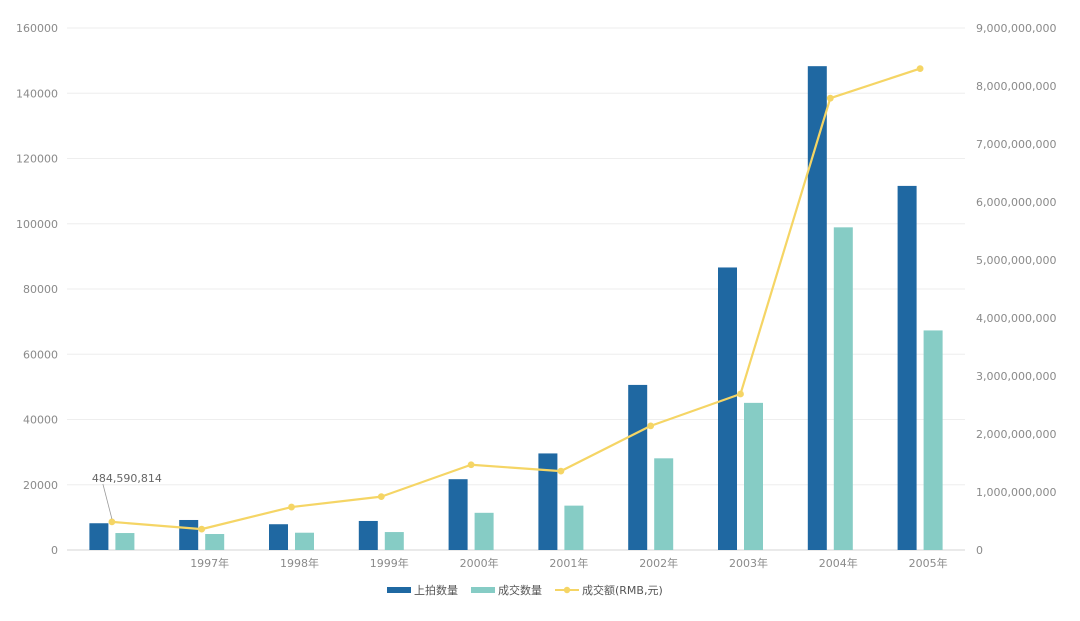  I want to click on legend-label: 上拍数量, so click(436, 590).